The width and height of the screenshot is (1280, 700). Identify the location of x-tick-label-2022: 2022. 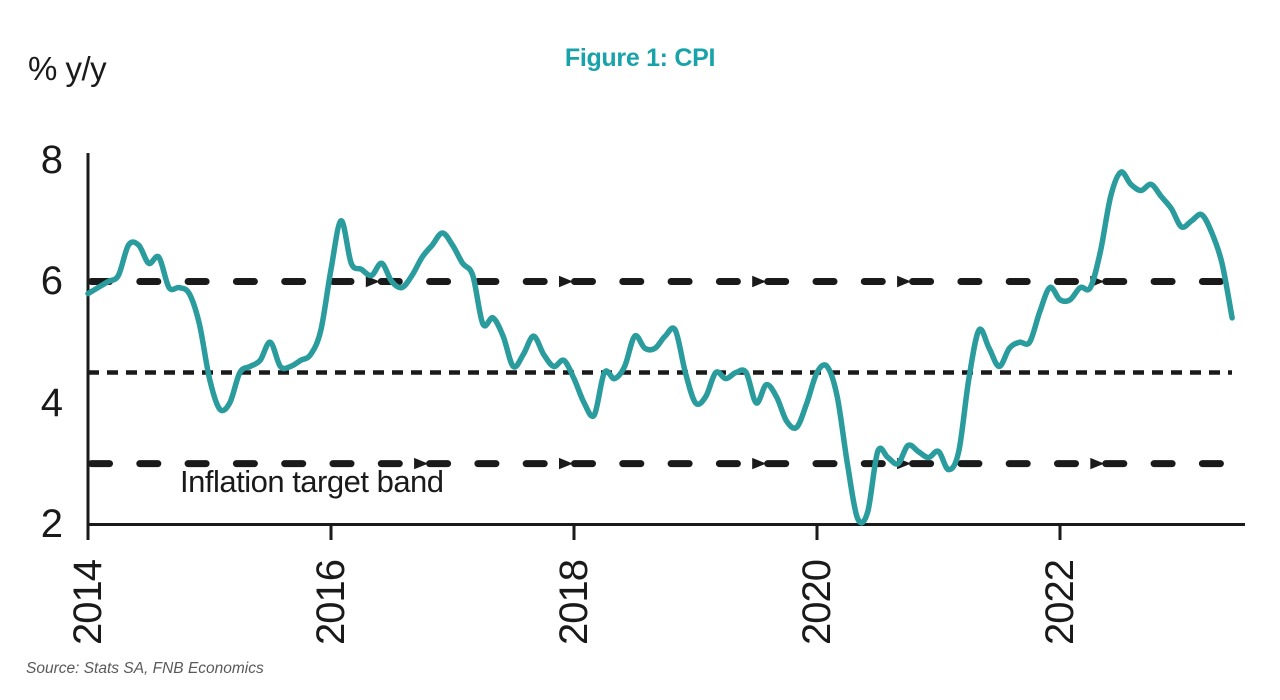
(1060, 602).